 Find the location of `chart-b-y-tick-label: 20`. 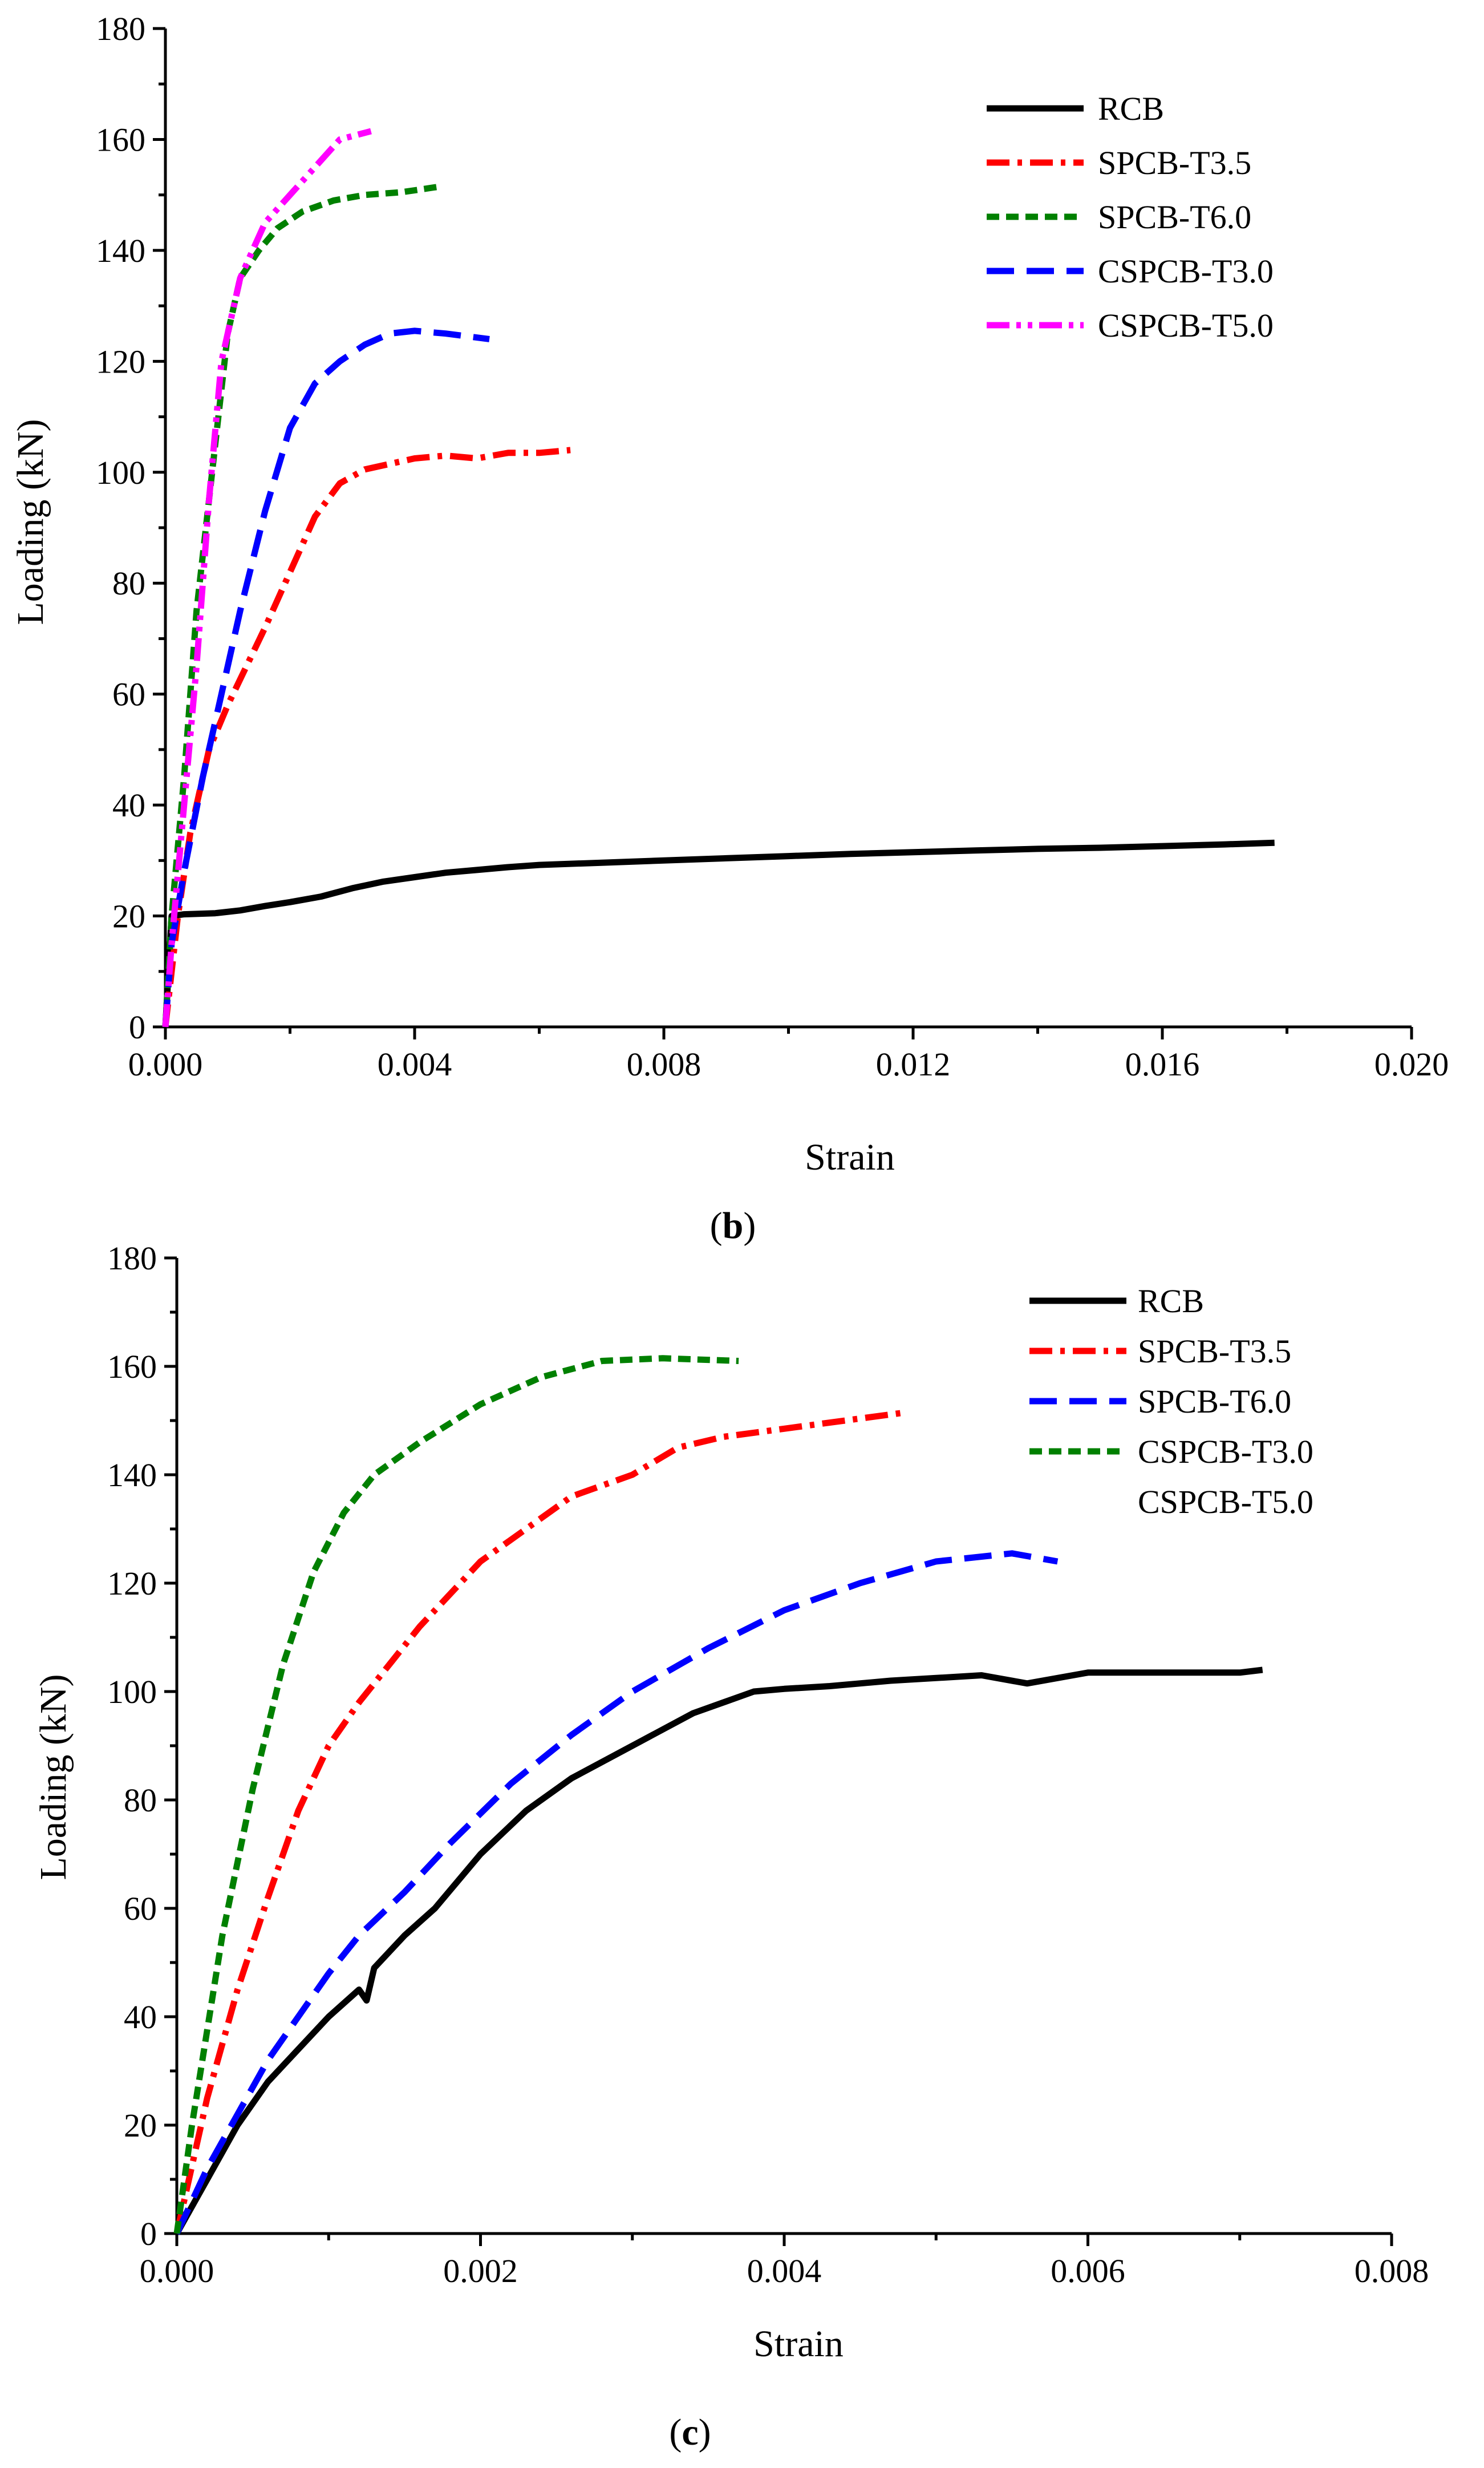

chart-b-y-tick-label: 20 is located at coordinates (128, 916).